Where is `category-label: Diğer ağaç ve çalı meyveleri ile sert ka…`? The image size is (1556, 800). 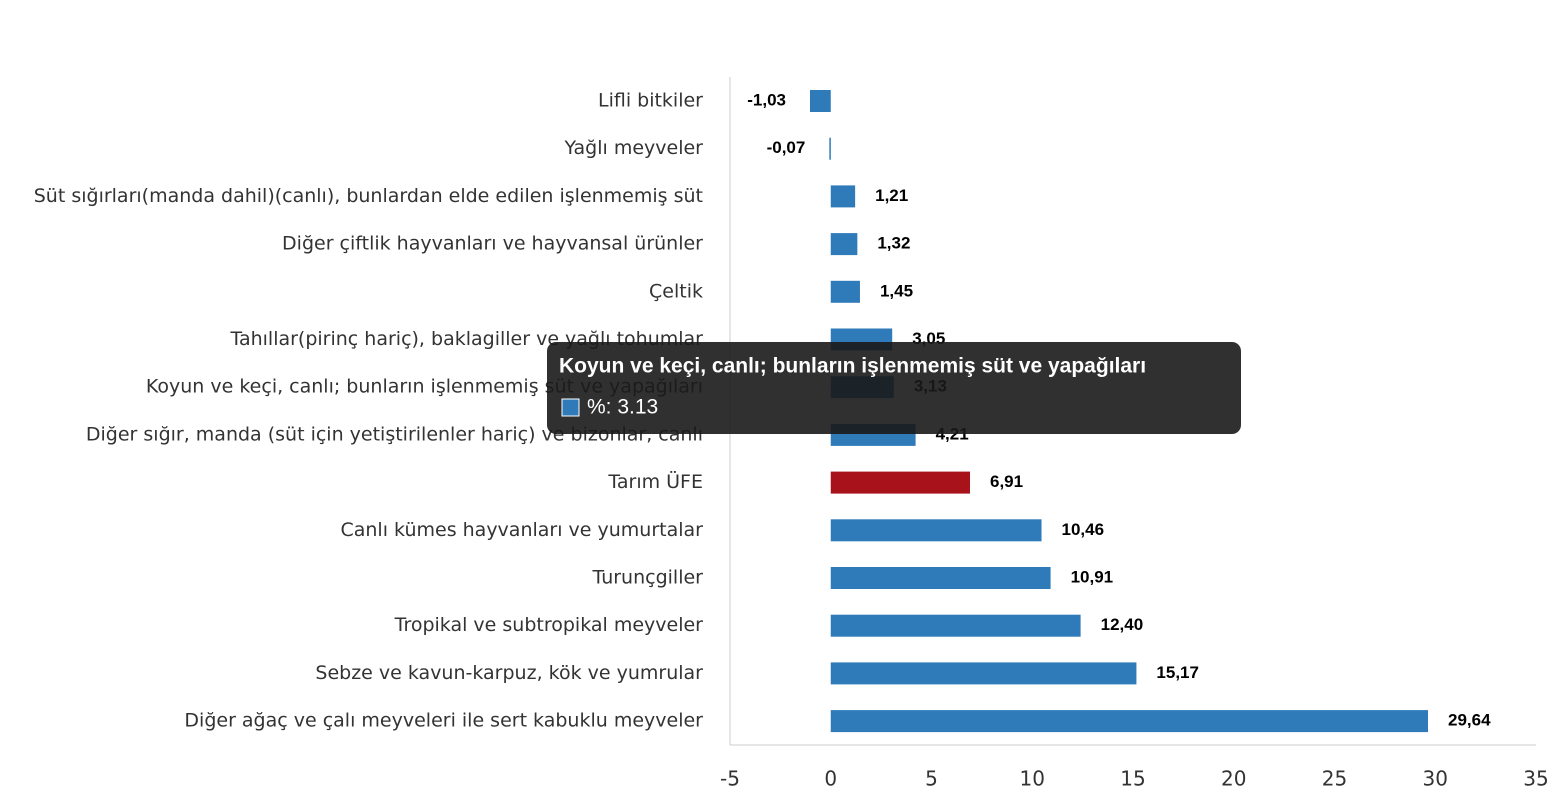 category-label: Diğer ağaç ve çalı meyveleri ile sert ka… is located at coordinates (443, 721).